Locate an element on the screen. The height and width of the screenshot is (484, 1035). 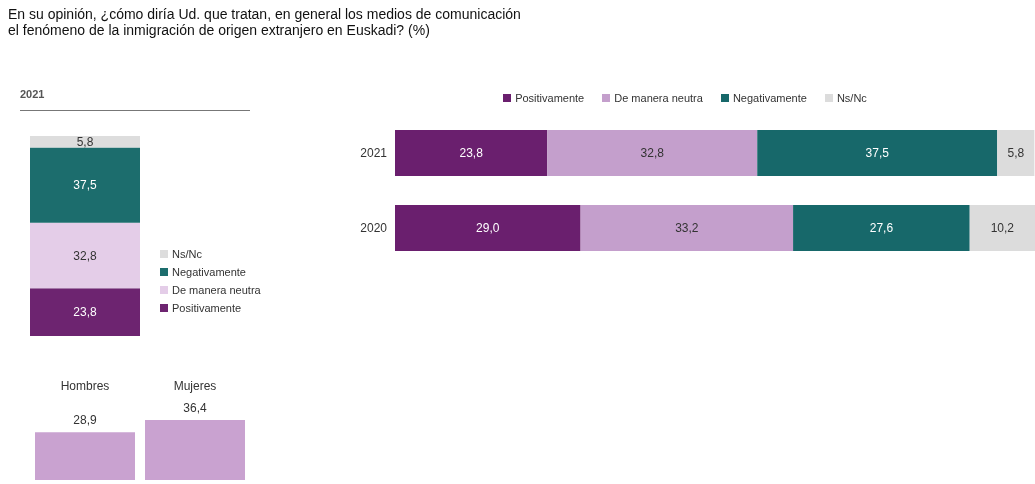
x-tick-label: Hombres is located at coordinates (85, 386).